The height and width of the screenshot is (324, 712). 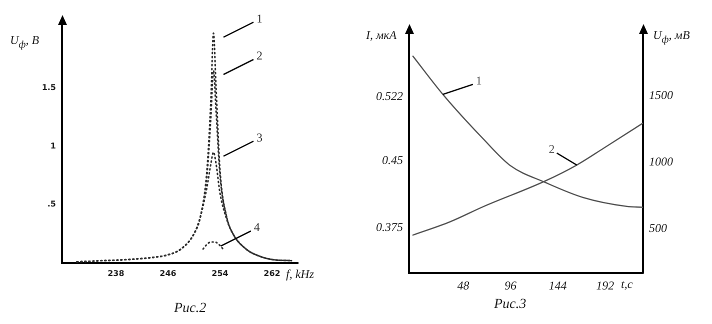 What do you see at coordinates (658, 228) in the screenshot?
I see `y2-tick-label: 500` at bounding box center [658, 228].